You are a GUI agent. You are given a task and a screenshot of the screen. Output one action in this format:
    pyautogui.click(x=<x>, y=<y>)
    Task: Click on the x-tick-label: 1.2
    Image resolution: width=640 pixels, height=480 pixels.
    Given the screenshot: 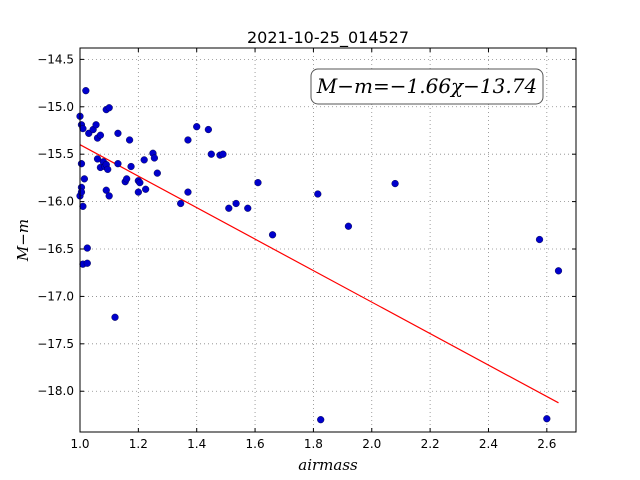 What is the action you would take?
    pyautogui.click(x=138, y=444)
    